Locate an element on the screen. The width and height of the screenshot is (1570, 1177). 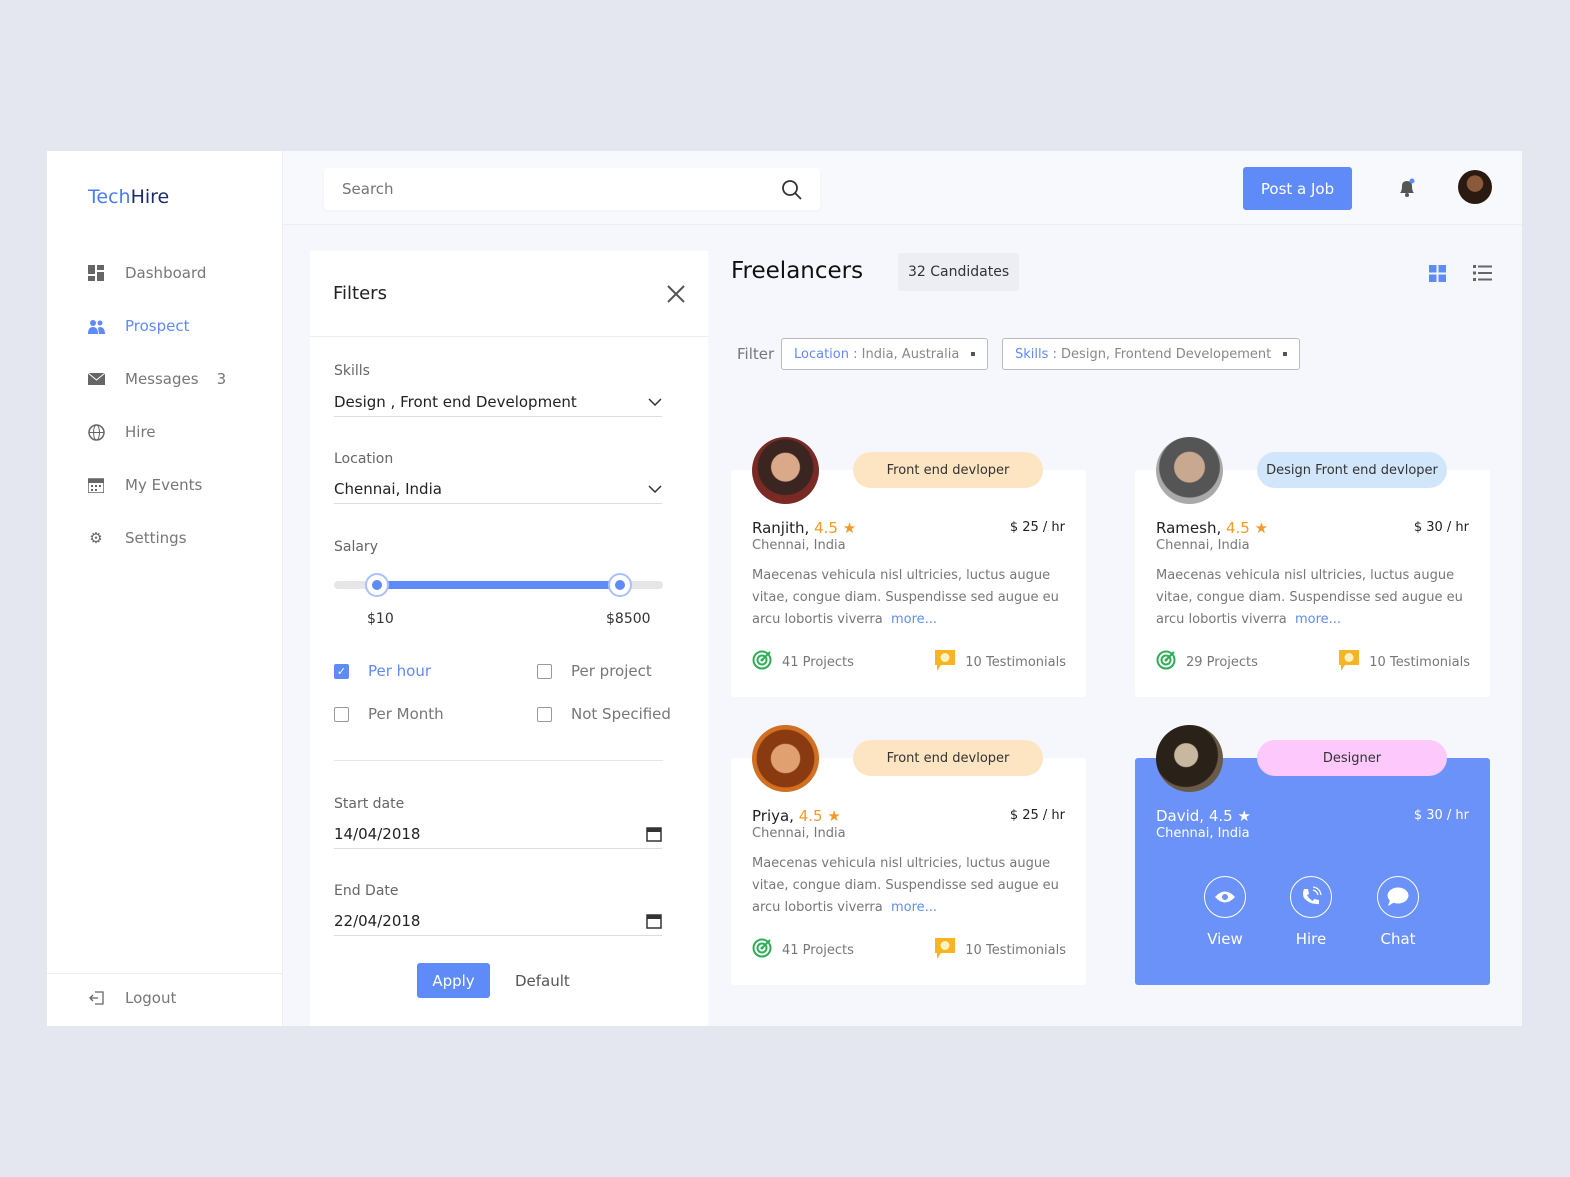
globe-icon is located at coordinates (96, 432).